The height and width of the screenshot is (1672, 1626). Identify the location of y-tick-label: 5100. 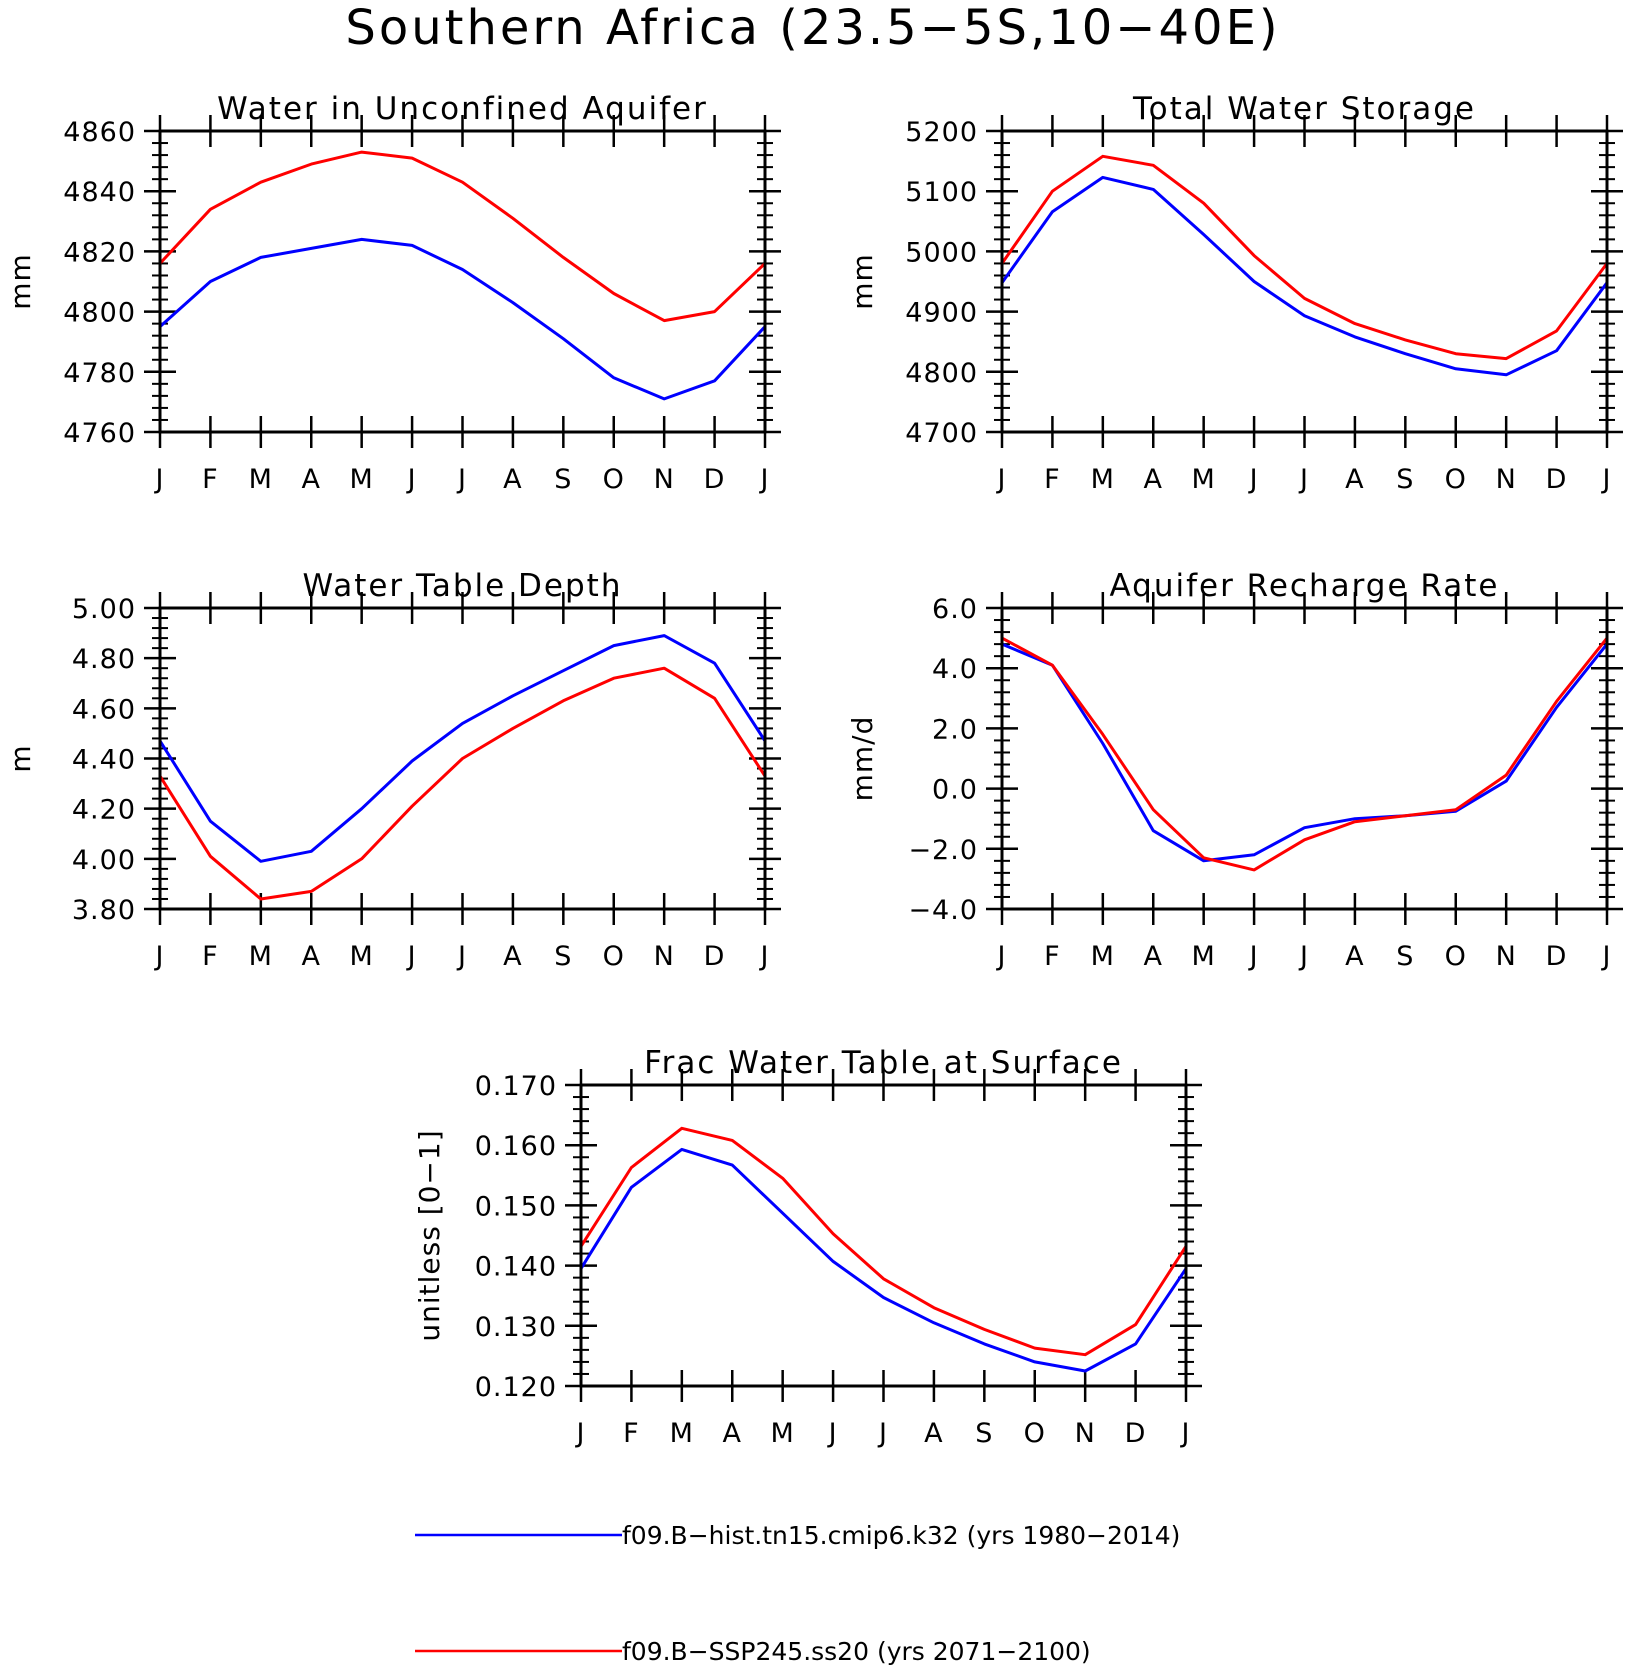
(941, 192).